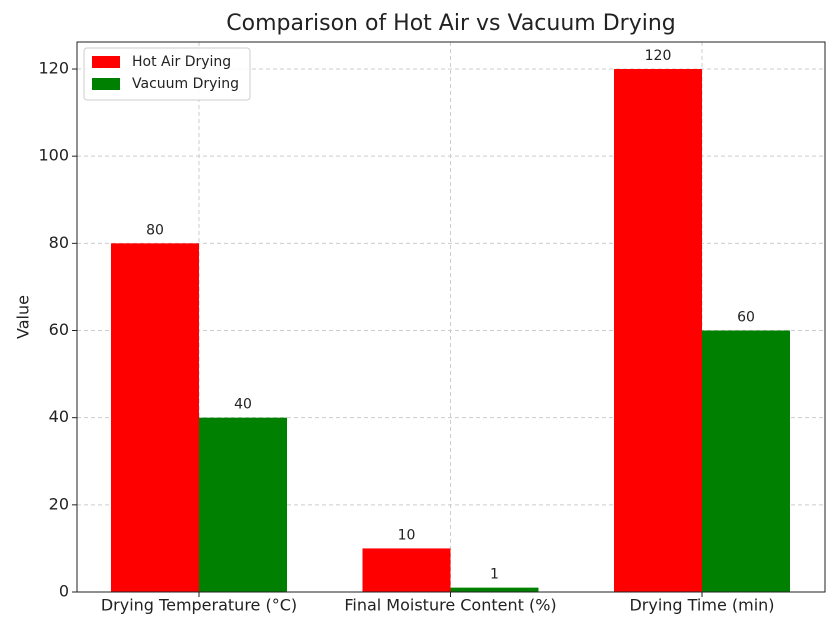 The width and height of the screenshot is (840, 630). Describe the element at coordinates (155, 230) in the screenshot. I see `value-label: 80` at that location.